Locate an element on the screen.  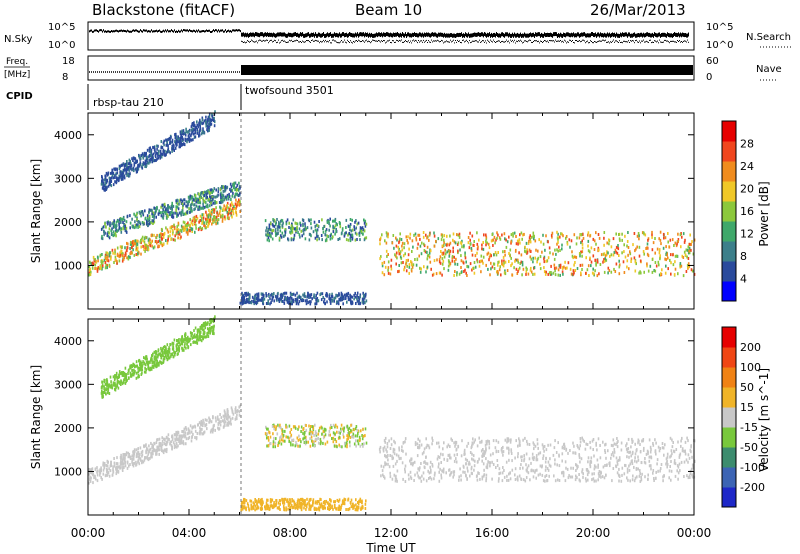
cpid-entry-1: rbsp-tau 210 is located at coordinates (128, 102).